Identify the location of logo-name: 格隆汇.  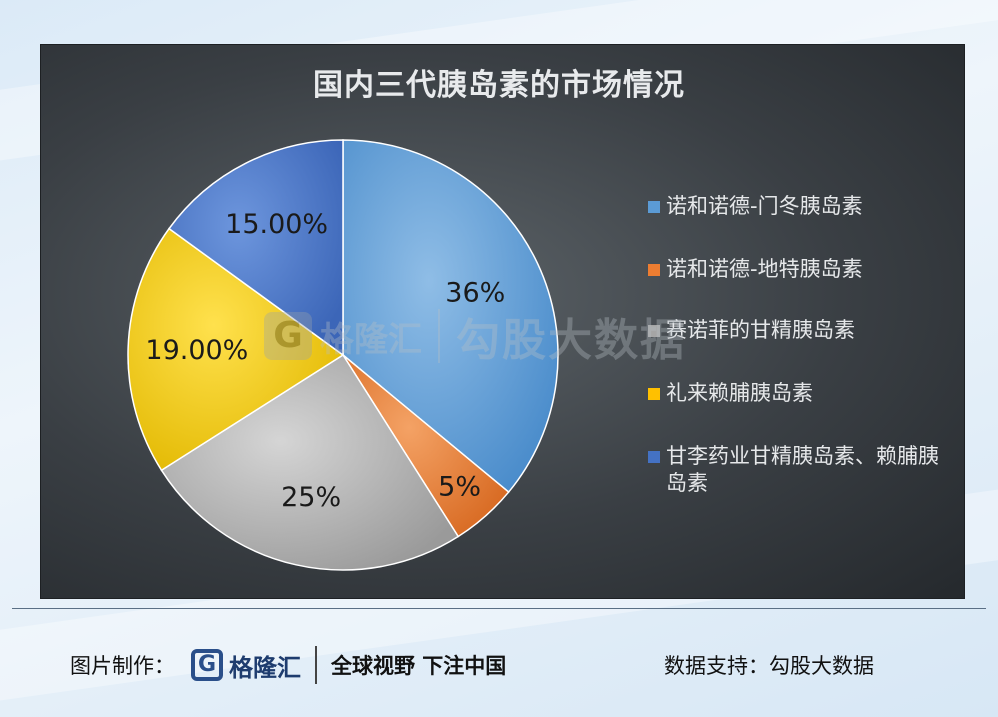
(265, 667).